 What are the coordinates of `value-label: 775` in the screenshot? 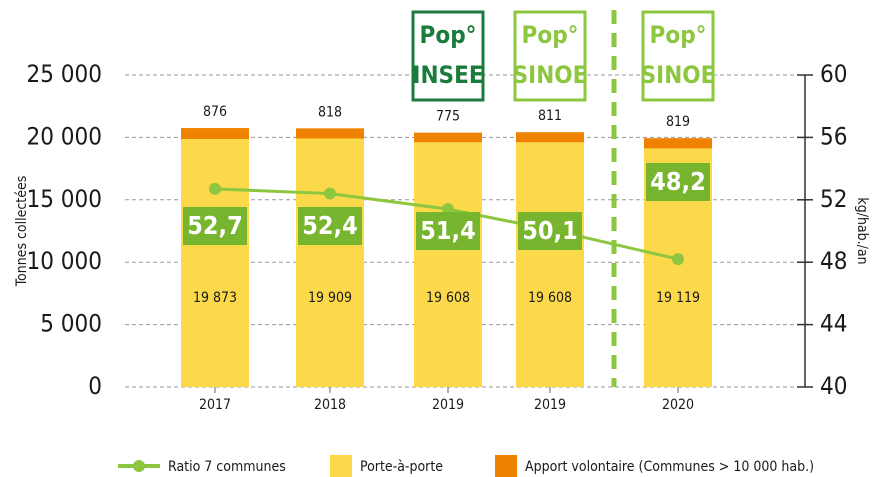 It's located at (448, 117).